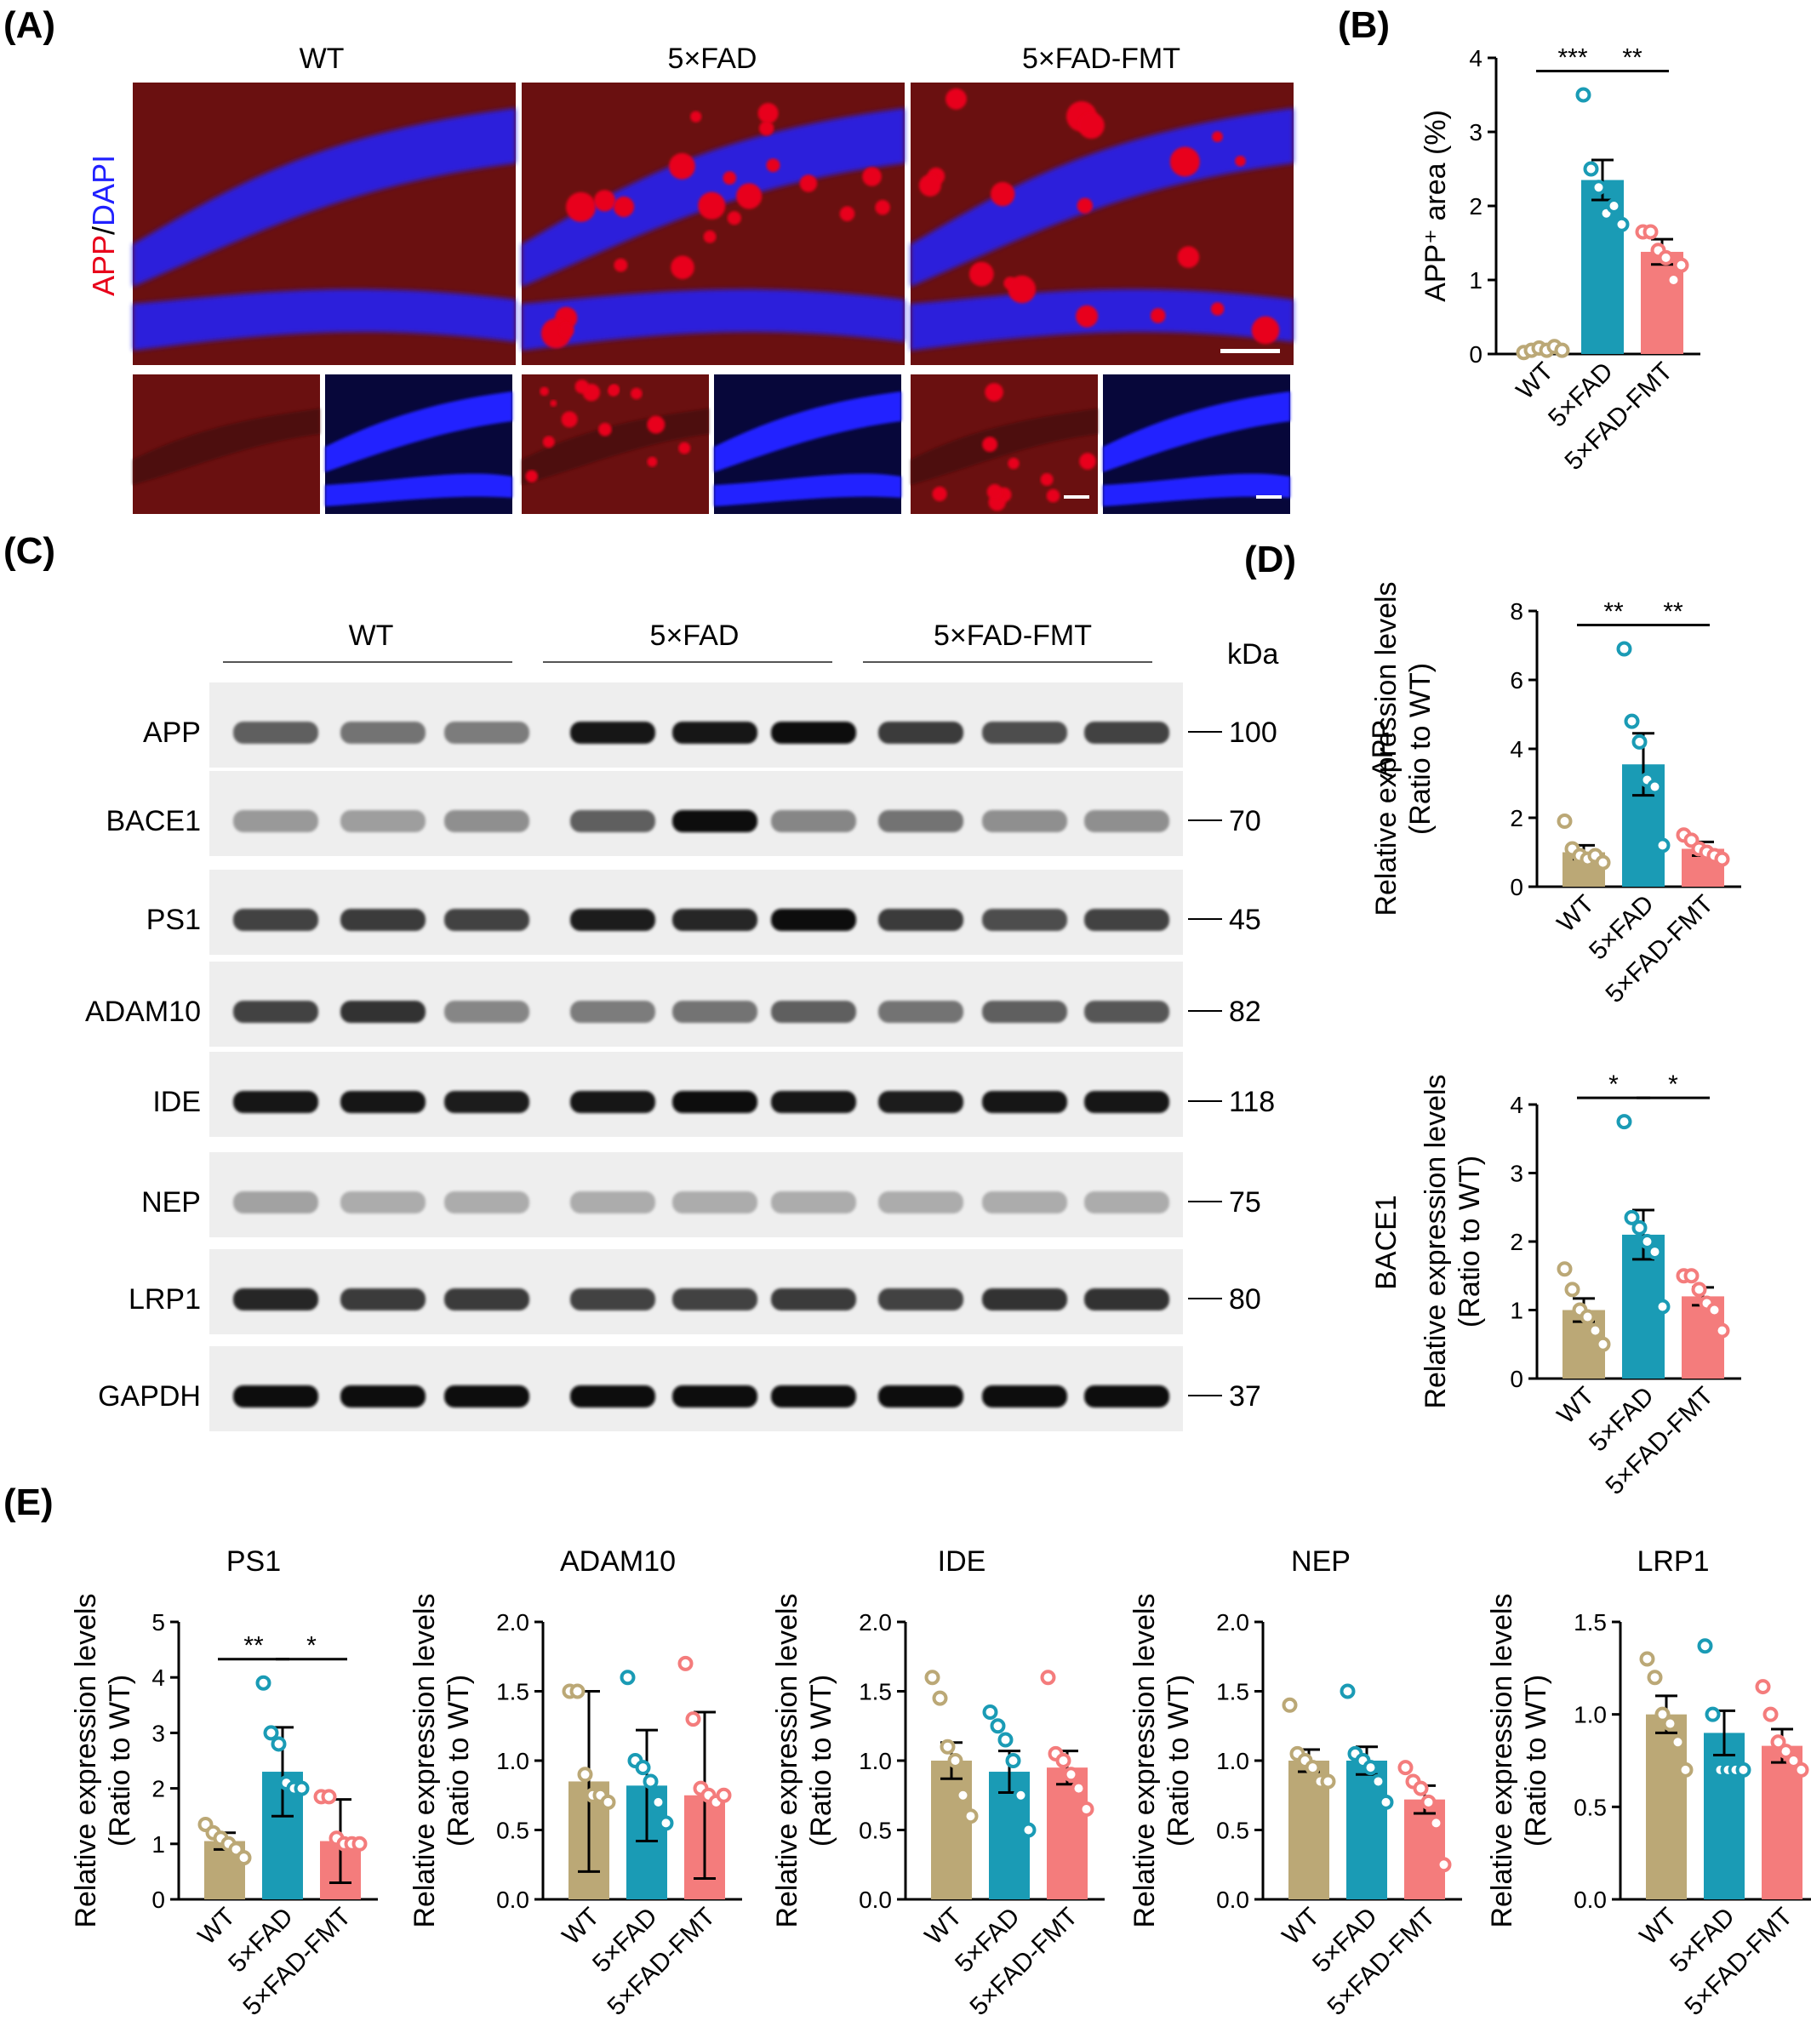 The width and height of the screenshot is (1811, 2044). What do you see at coordinates (1673, 1561) in the screenshot?
I see `chart-title: LRP1` at bounding box center [1673, 1561].